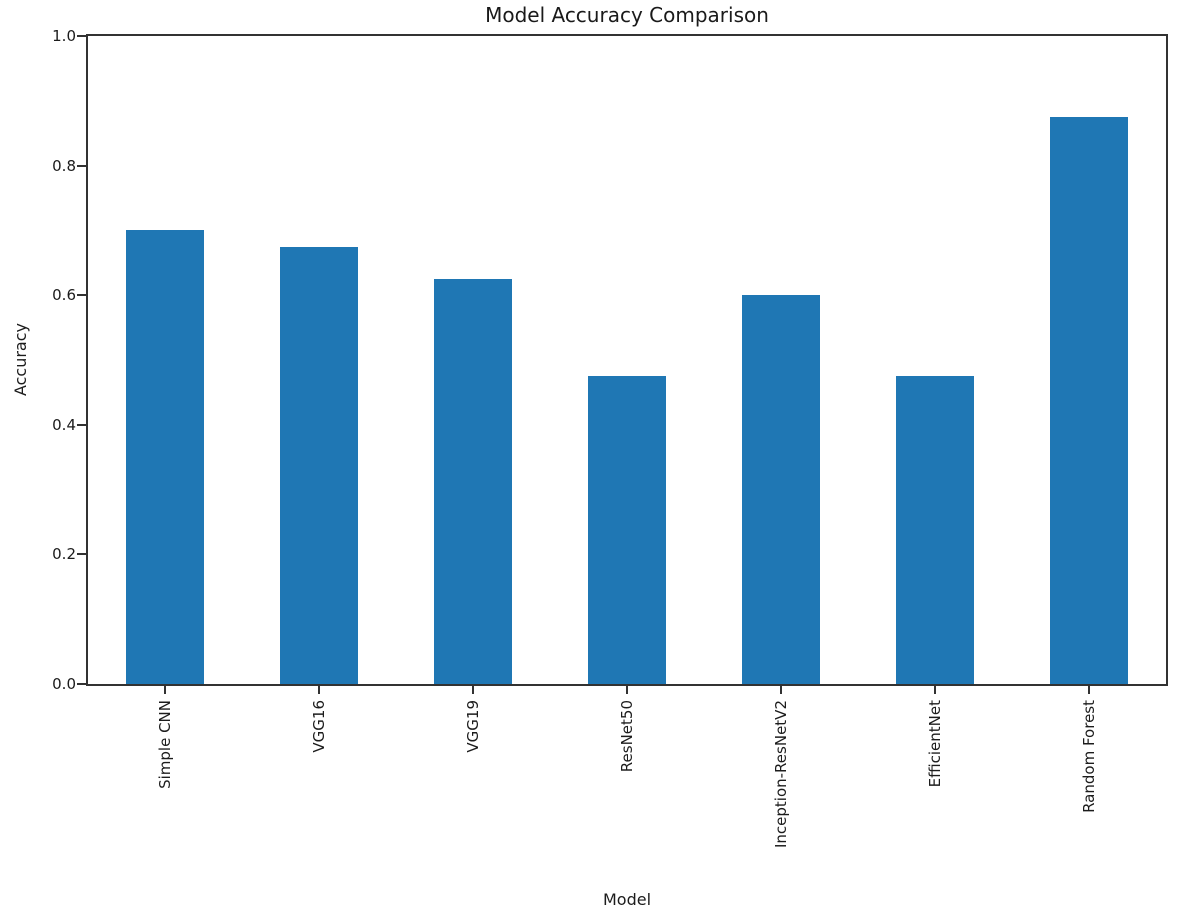  Describe the element at coordinates (64, 424) in the screenshot. I see `y-tick-label: 0.4` at that location.